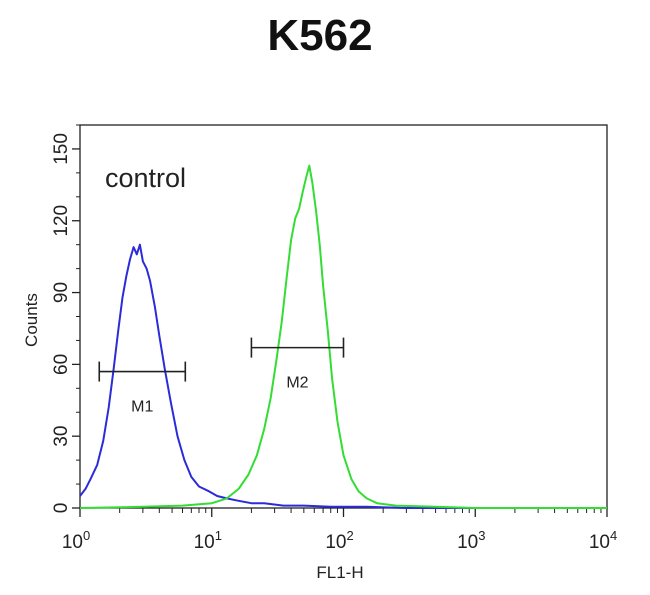 Image resolution: width=650 pixels, height=595 pixels. I want to click on x-axis: 10⁰ 10¹ 10² 10³ 10⁴, so click(339, 530).